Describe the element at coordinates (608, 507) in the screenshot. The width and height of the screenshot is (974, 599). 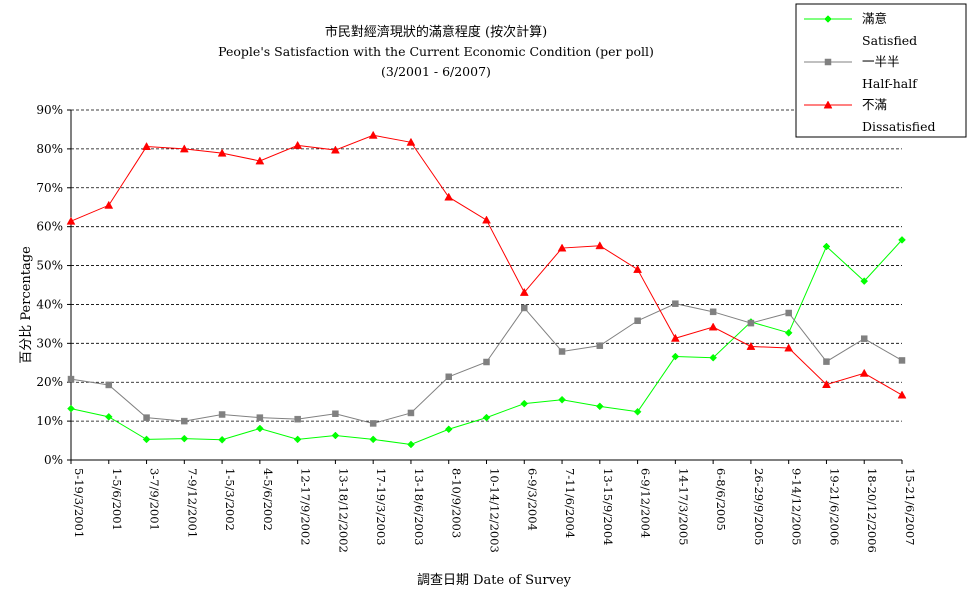
I see `x-tick-label: 13-15/9/2004` at that location.